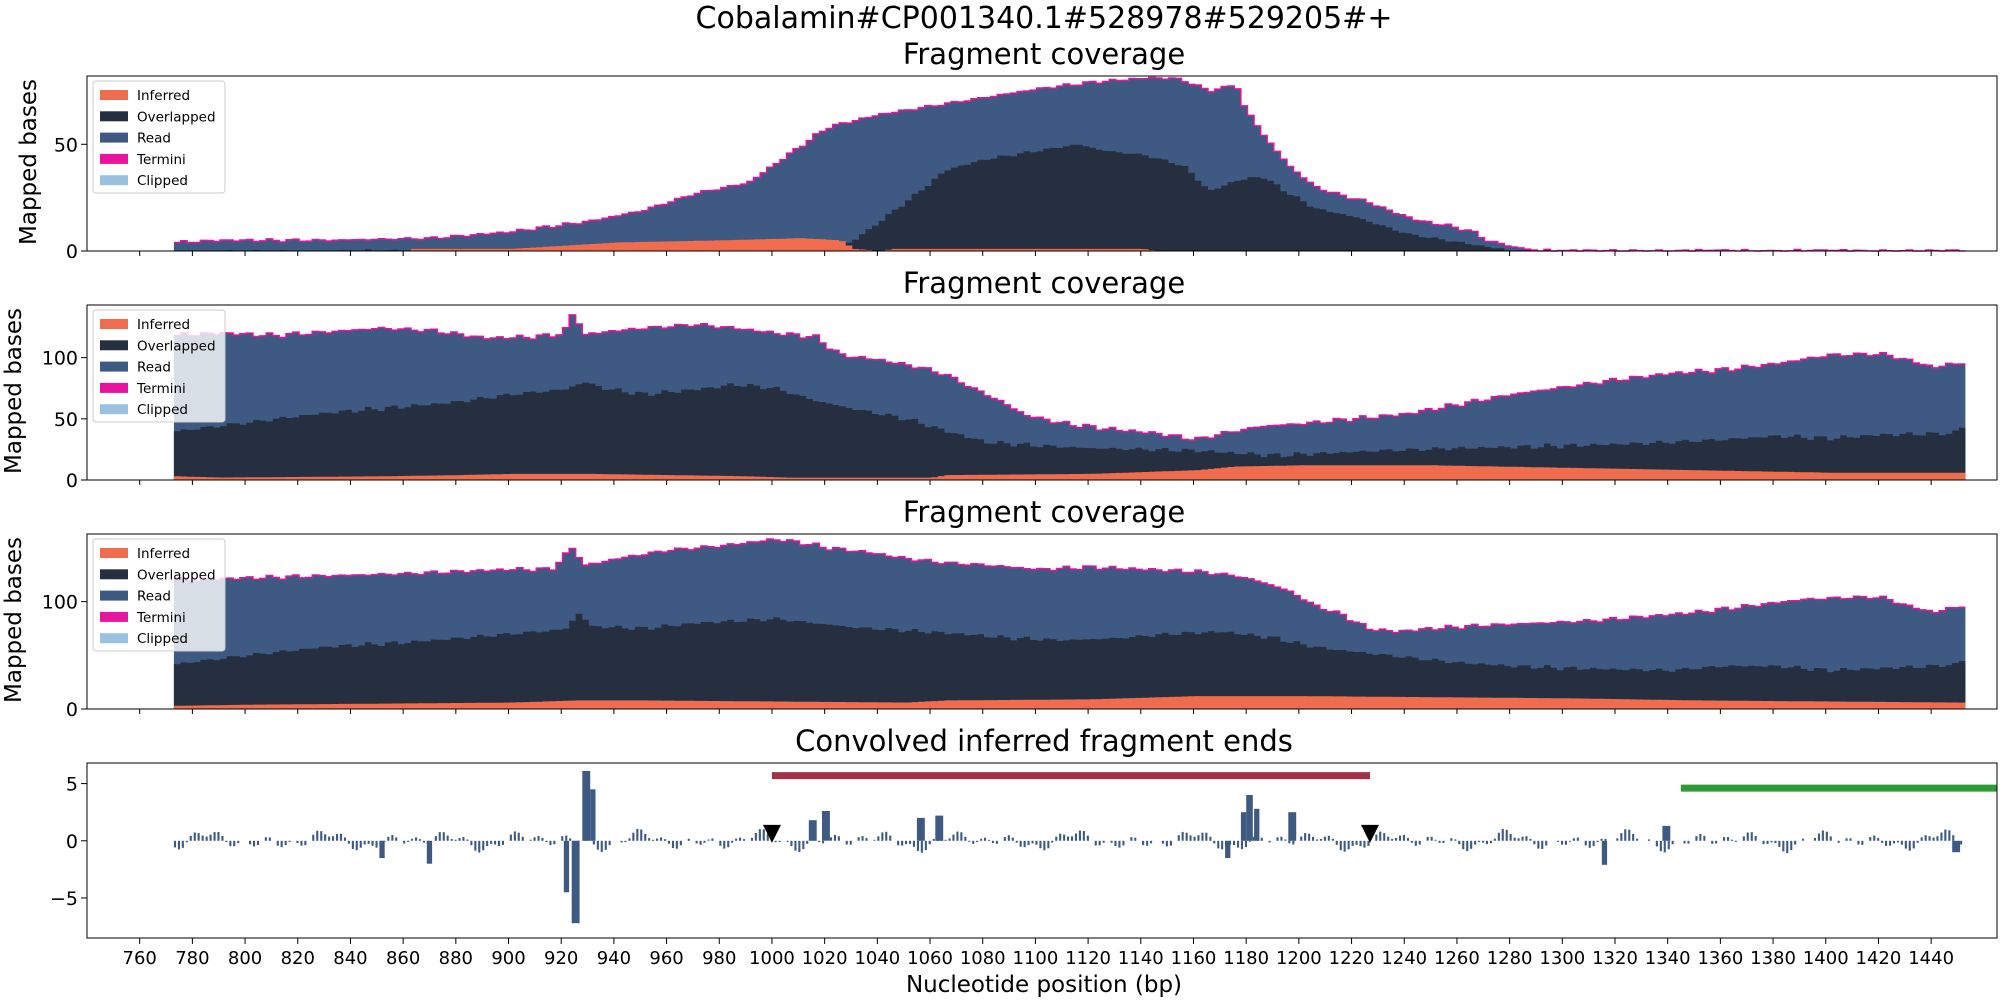 The image size is (2000, 1000). What do you see at coordinates (1457, 958) in the screenshot?
I see `x-tick-label: 1260` at bounding box center [1457, 958].